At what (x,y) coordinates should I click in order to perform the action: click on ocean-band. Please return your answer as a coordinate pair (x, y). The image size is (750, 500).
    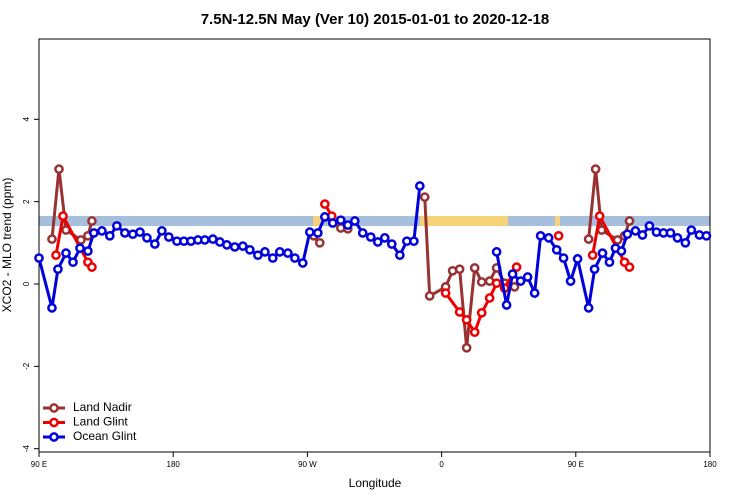
    Looking at the image, I should click on (374, 221).